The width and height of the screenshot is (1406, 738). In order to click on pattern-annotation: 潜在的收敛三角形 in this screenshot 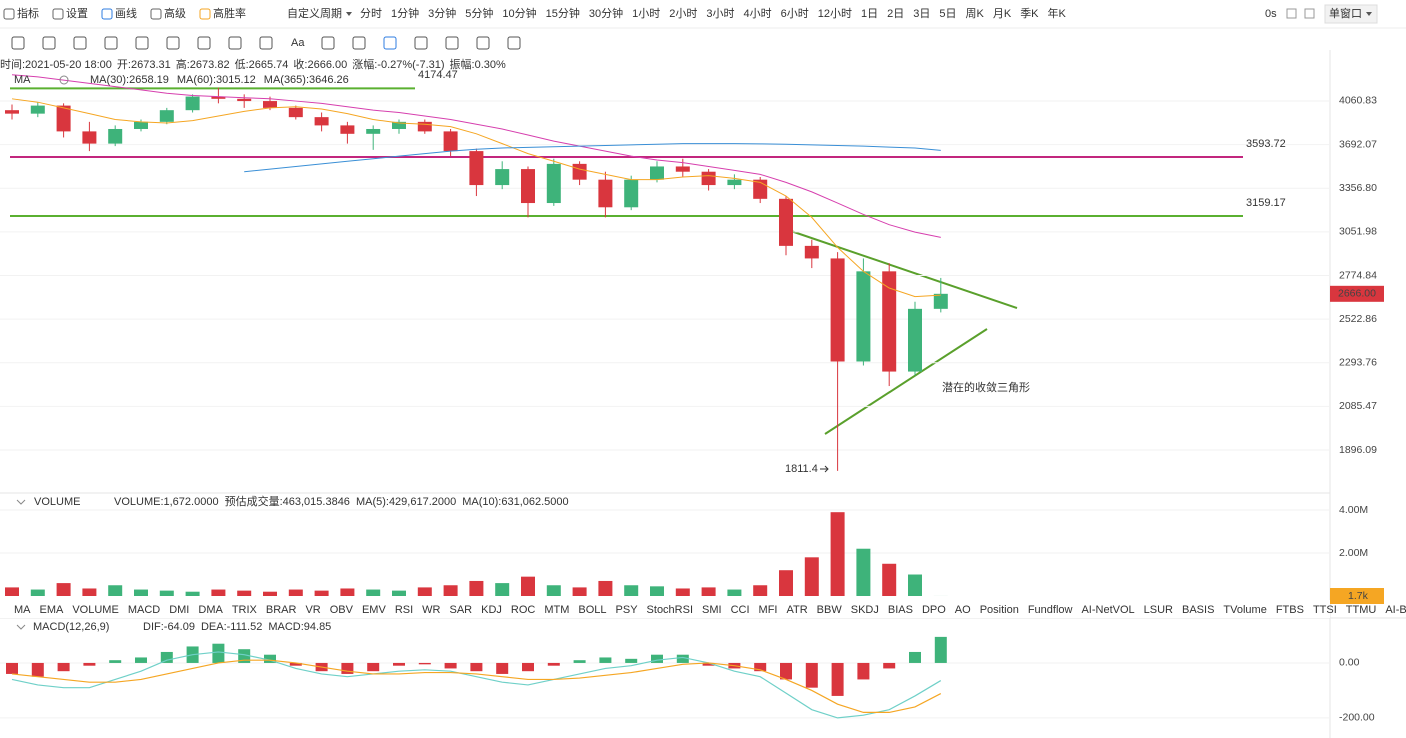, I will do `click(986, 387)`.